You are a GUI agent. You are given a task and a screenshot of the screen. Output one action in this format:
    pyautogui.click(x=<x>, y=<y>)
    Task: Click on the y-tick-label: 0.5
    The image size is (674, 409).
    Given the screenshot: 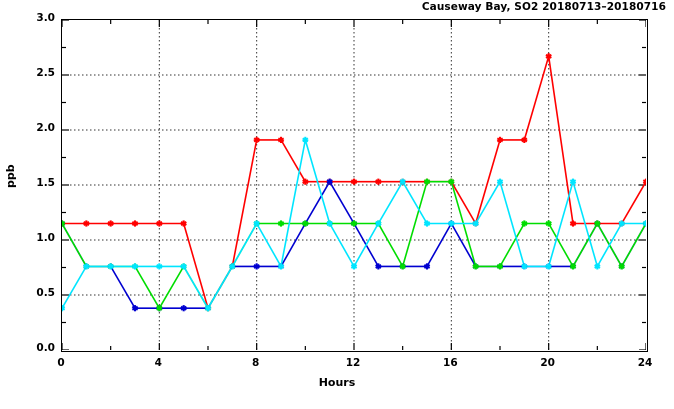 What is the action you would take?
    pyautogui.click(x=45, y=293)
    